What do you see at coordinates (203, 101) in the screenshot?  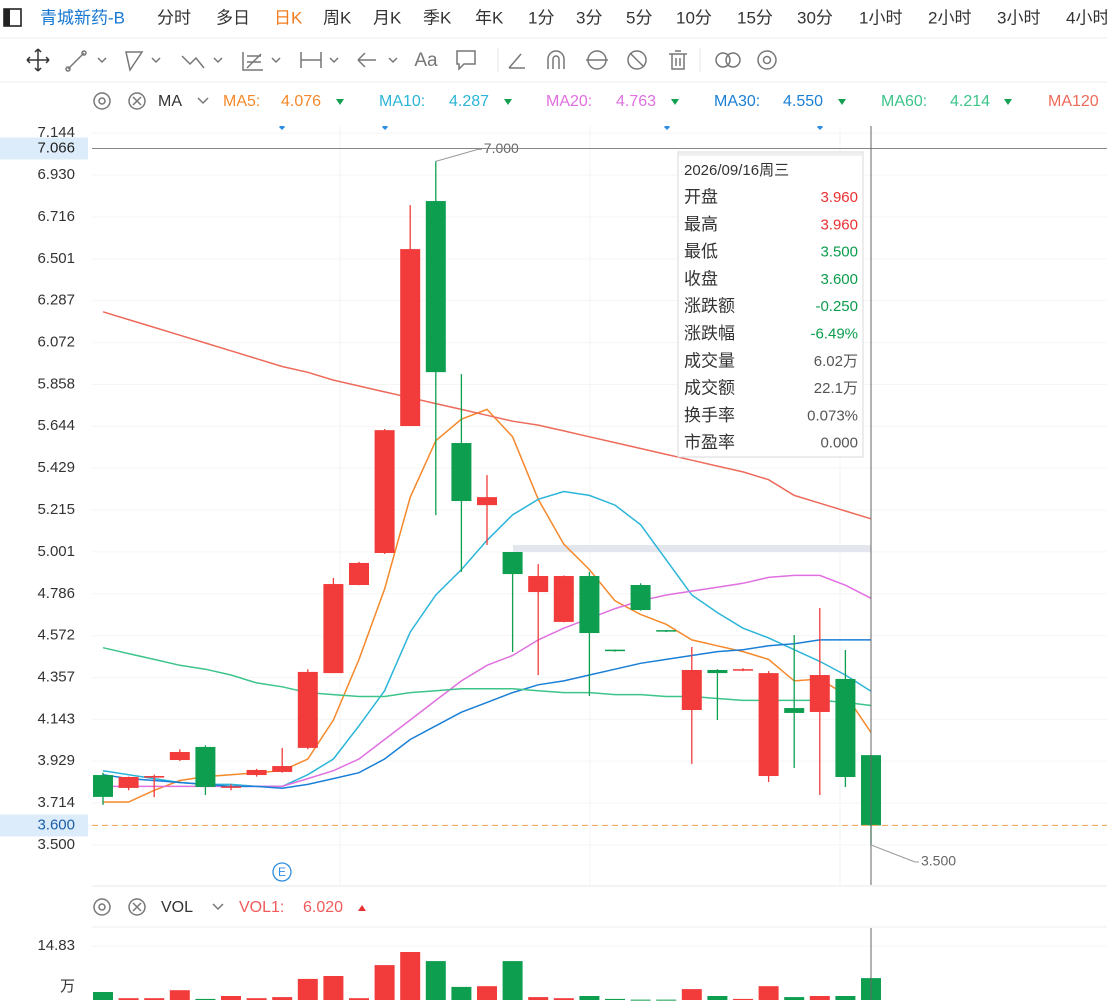 I see `indicator-dropdown` at bounding box center [203, 101].